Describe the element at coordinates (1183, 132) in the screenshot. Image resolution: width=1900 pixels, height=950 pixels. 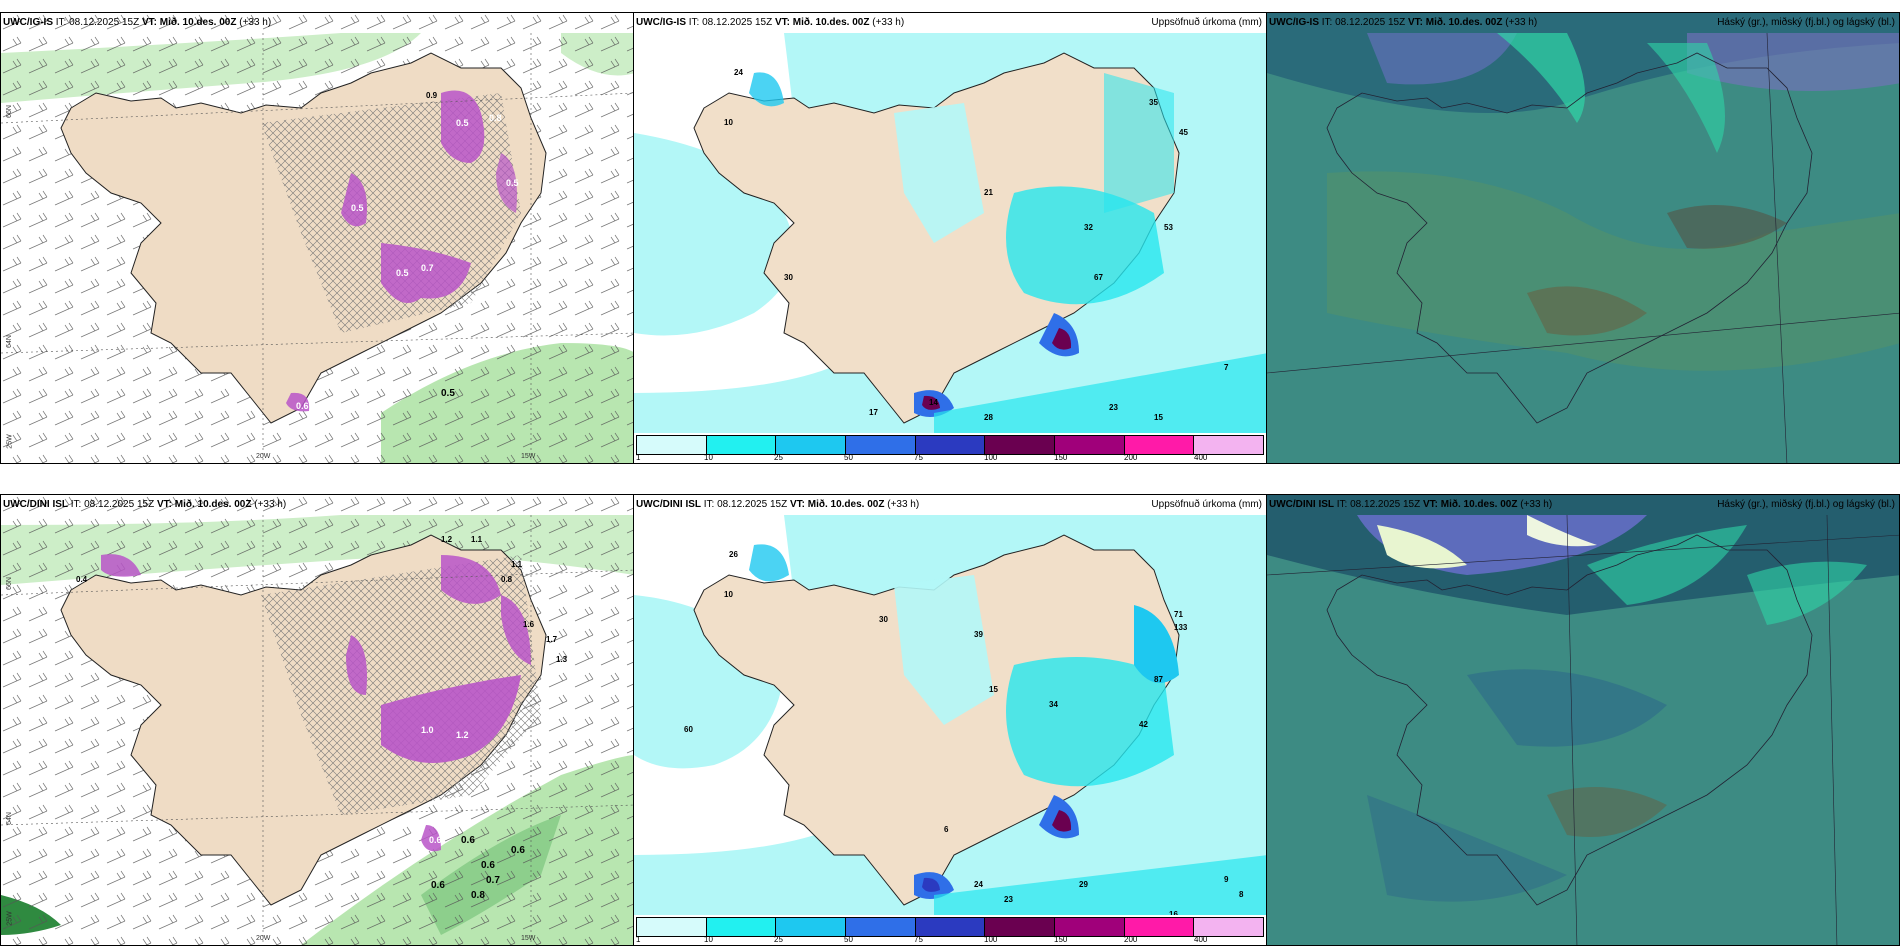
I see `precip-value: 45` at that location.